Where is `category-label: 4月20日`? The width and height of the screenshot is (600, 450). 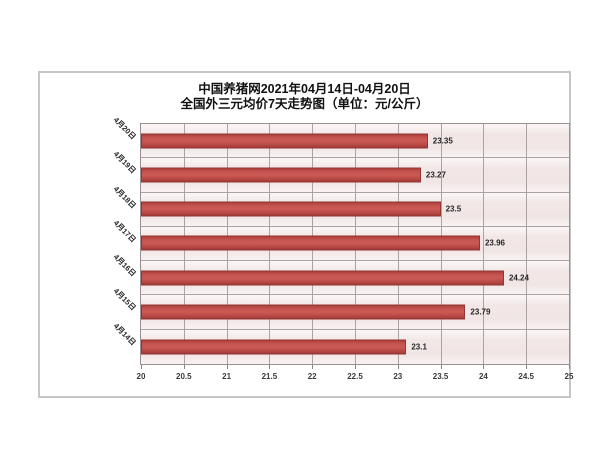 category-label: 4月20日 is located at coordinates (125, 128).